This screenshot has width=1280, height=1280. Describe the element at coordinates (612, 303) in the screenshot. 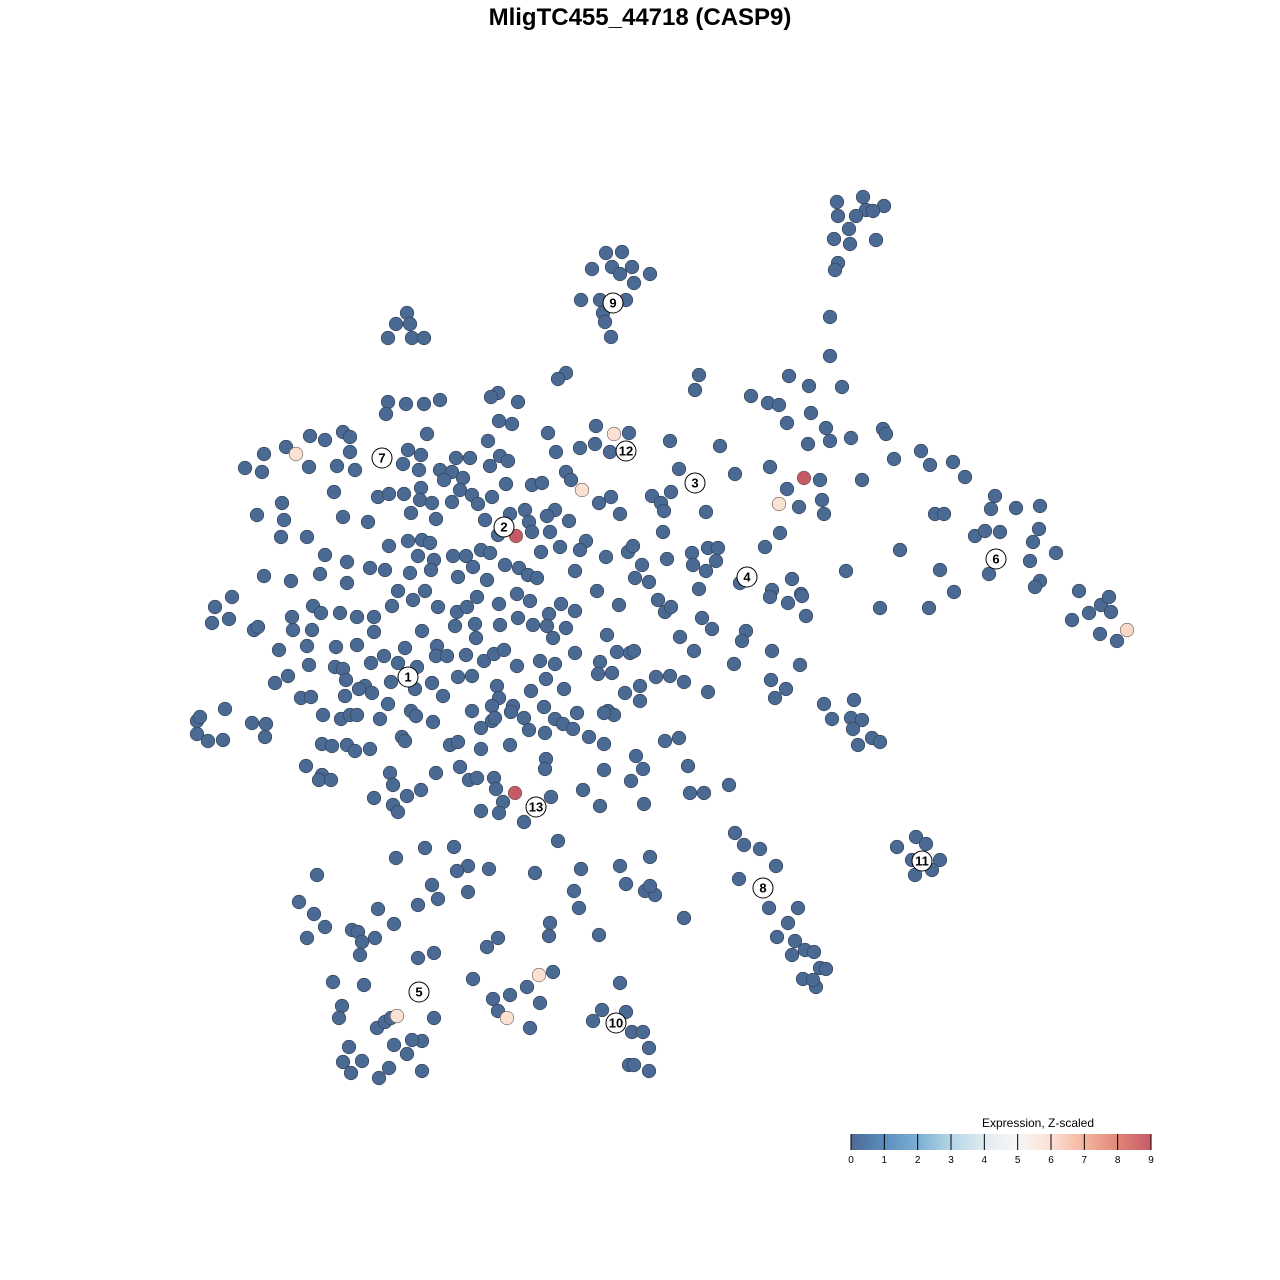

I see `cluster-label-text: 9` at that location.